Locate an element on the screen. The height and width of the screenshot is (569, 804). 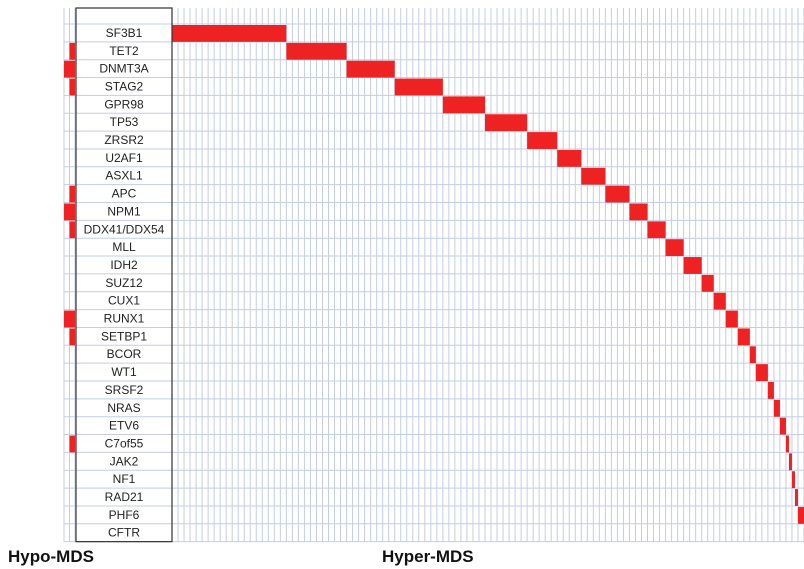
gene-label: SF3B1 is located at coordinates (124, 33).